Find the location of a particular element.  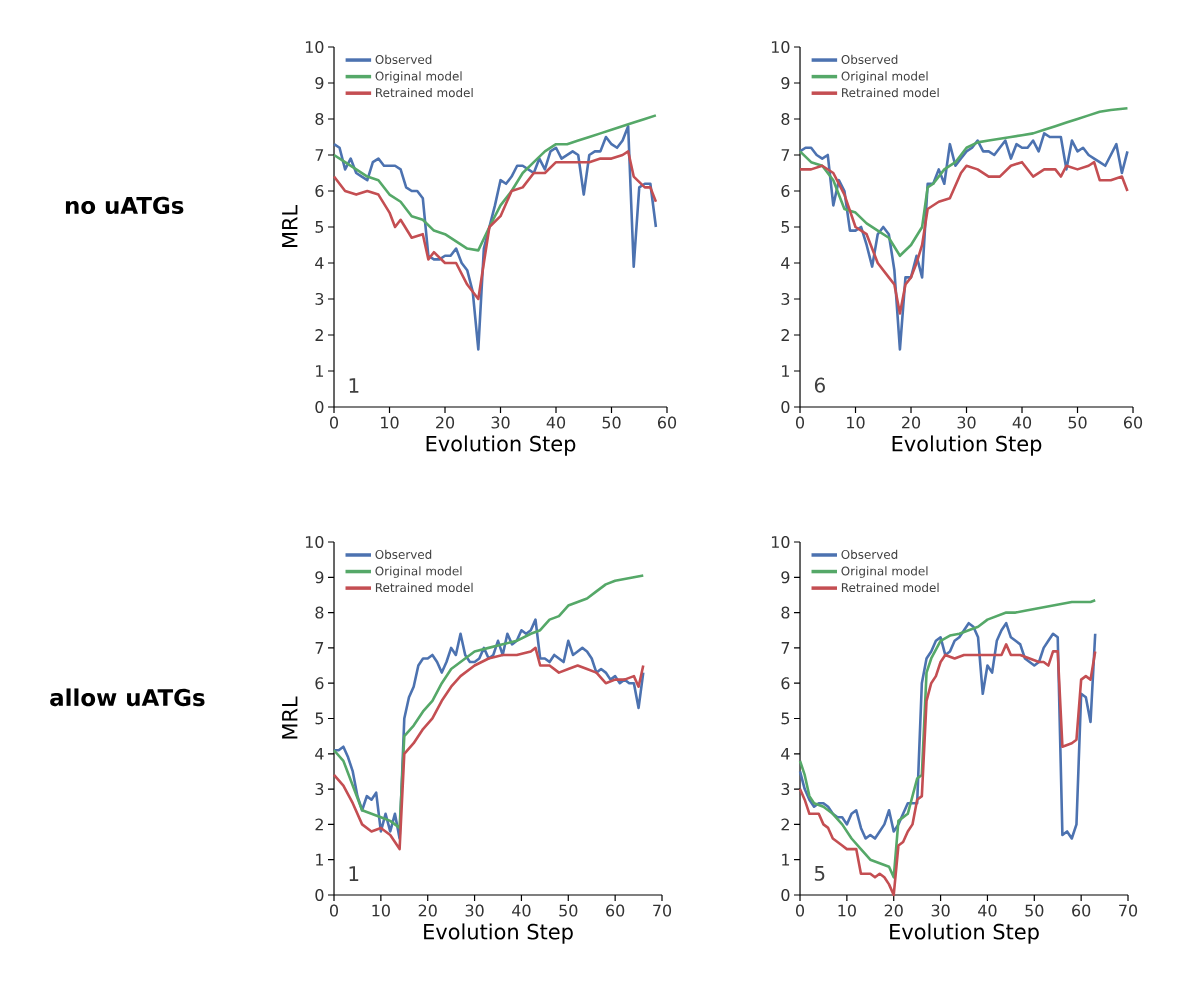

annotation: 6 is located at coordinates (819, 385).